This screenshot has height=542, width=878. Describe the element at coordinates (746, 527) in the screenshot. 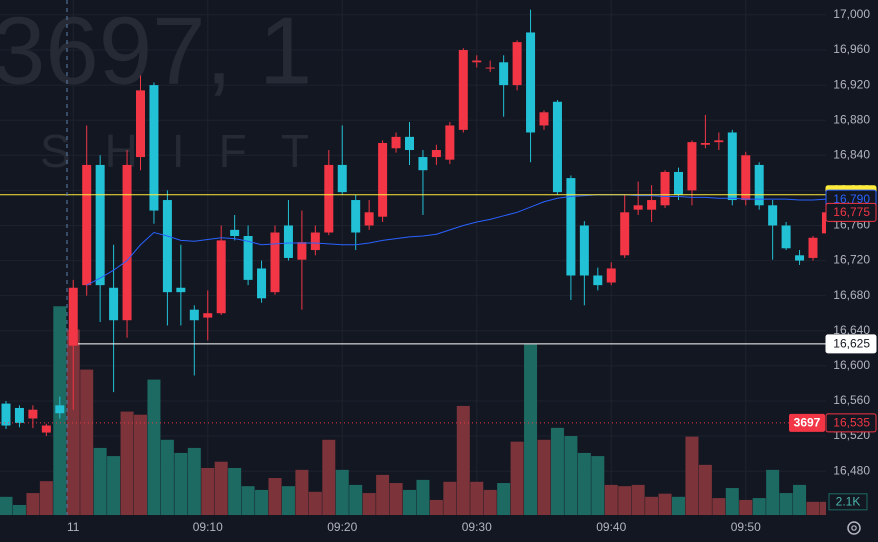

I see `x-tick-label: 09:50` at that location.